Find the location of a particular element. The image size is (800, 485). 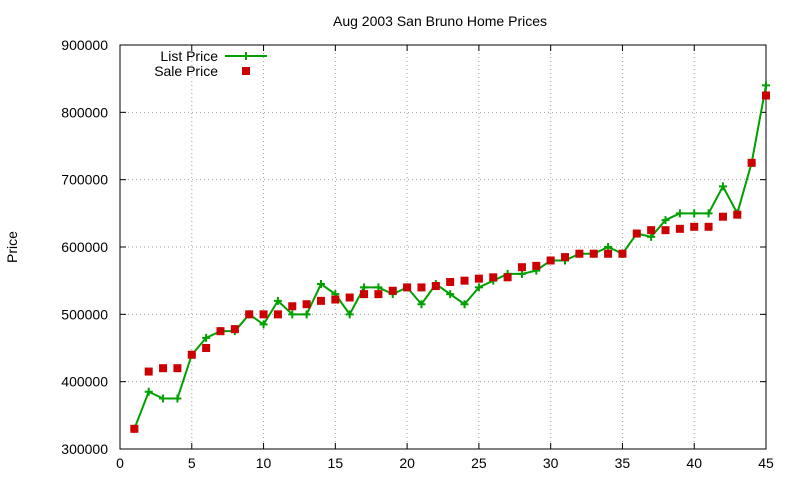

legend-label-sale-price: Sale Price is located at coordinates (186, 71).